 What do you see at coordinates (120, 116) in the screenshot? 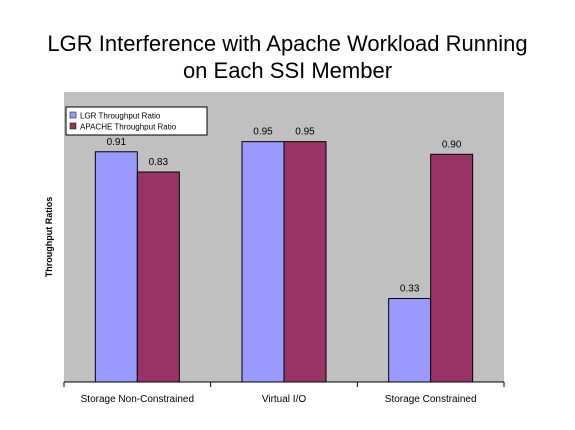
I see `legend-label: LGR Throughput Ratio` at bounding box center [120, 116].